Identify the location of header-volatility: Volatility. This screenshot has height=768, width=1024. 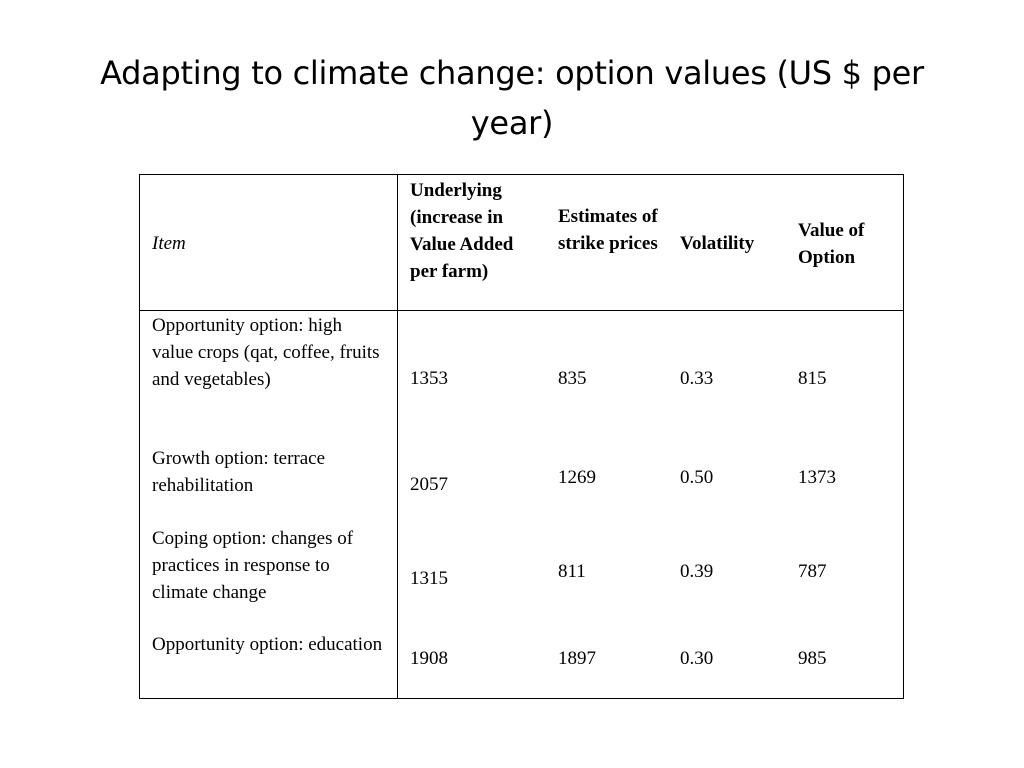
(717, 243).